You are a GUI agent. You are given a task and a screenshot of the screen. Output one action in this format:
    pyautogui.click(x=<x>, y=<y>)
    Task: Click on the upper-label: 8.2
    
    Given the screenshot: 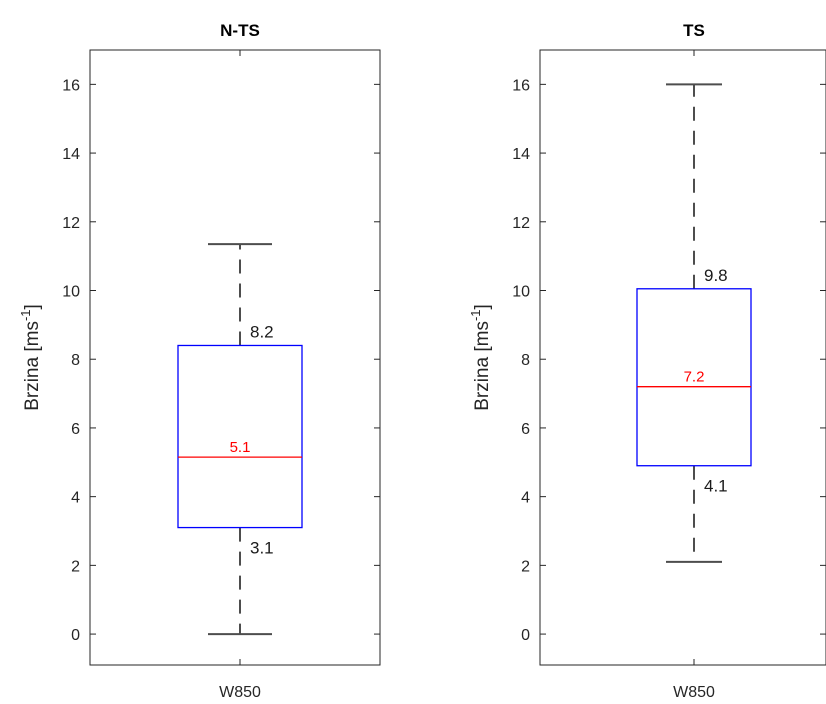 What is the action you would take?
    pyautogui.click(x=262, y=331)
    